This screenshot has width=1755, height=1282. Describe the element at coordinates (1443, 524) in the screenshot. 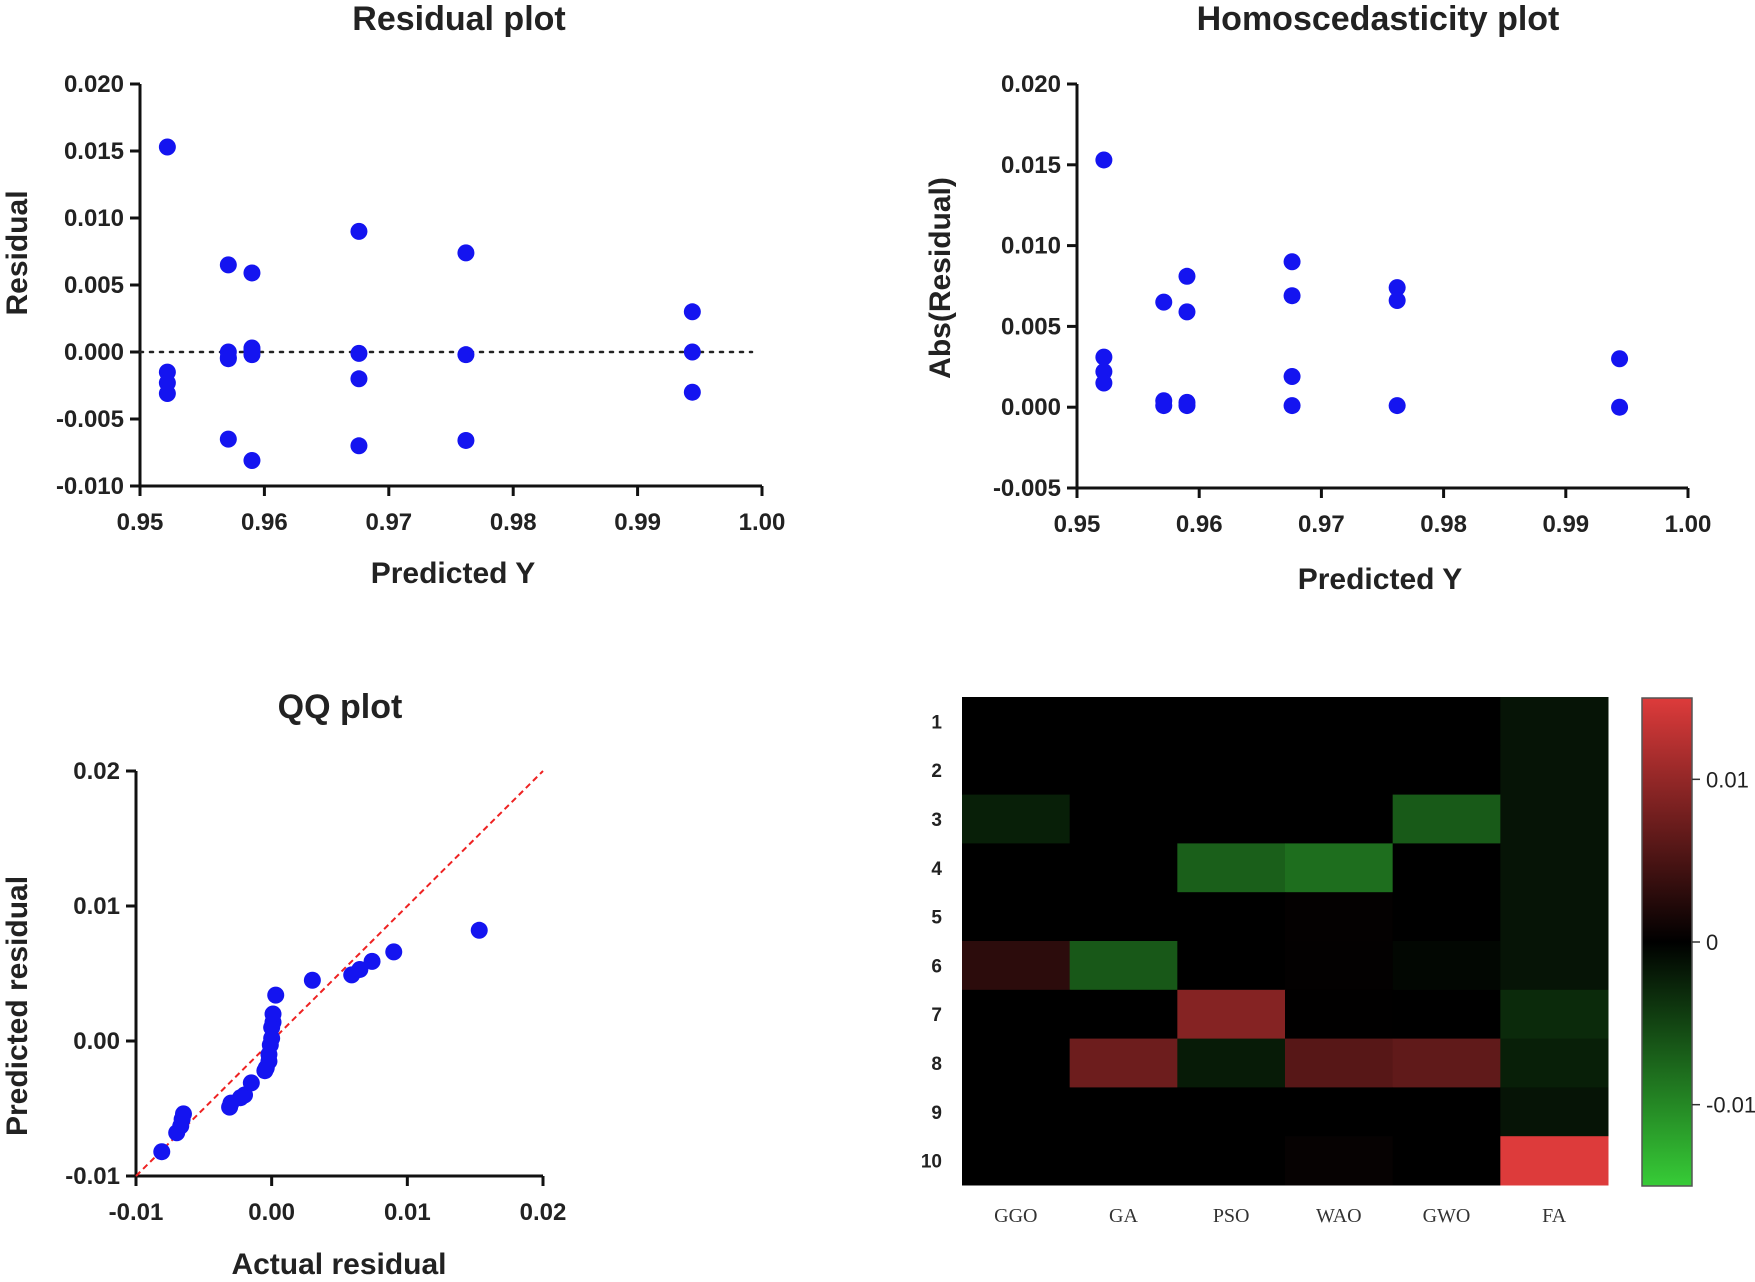

I see `homosced-x-tick-label: 0.98` at that location.